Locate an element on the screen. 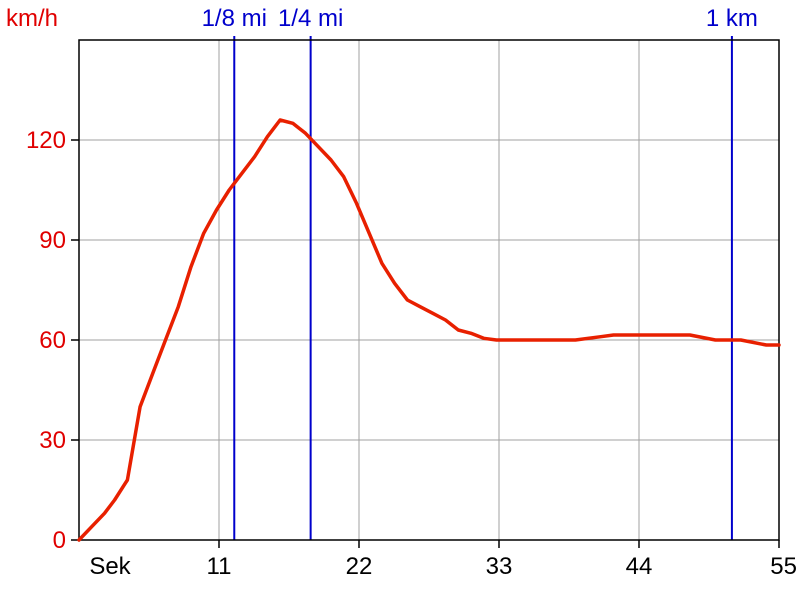 This screenshot has width=800, height=600. x-tick-labels: 11 22 33 44 55 is located at coordinates (502, 566).